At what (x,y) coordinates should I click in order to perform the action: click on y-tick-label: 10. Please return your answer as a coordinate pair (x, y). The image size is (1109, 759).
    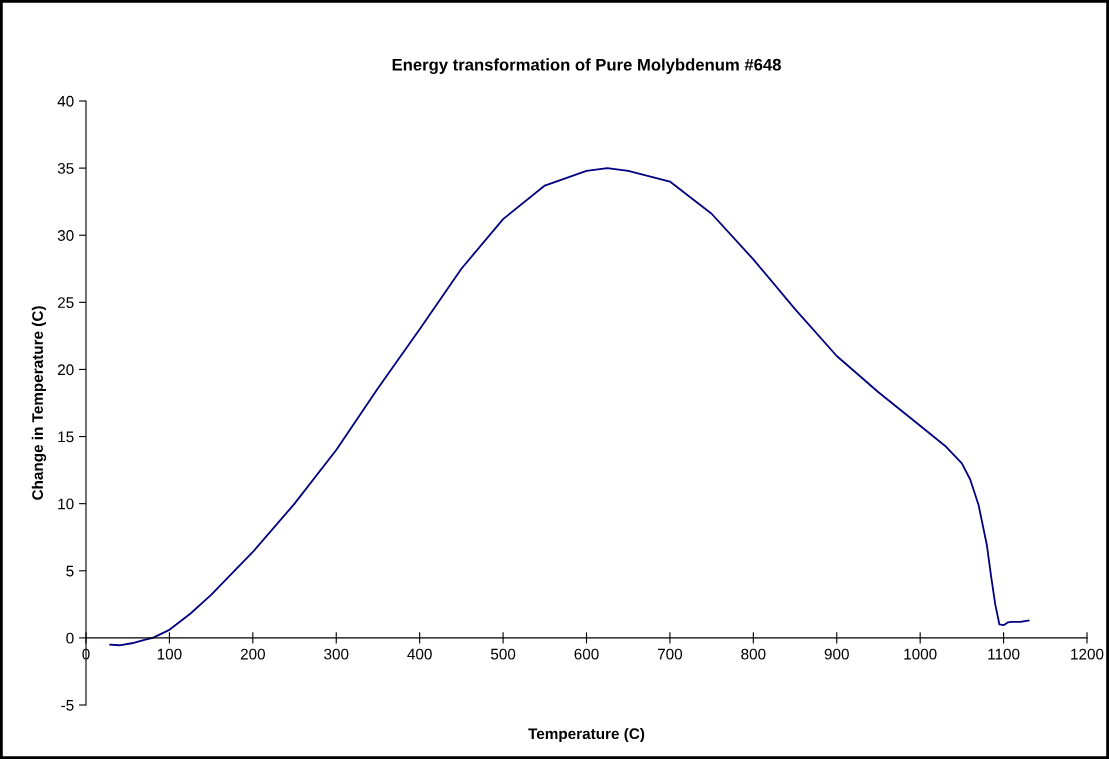
    Looking at the image, I should click on (66, 504).